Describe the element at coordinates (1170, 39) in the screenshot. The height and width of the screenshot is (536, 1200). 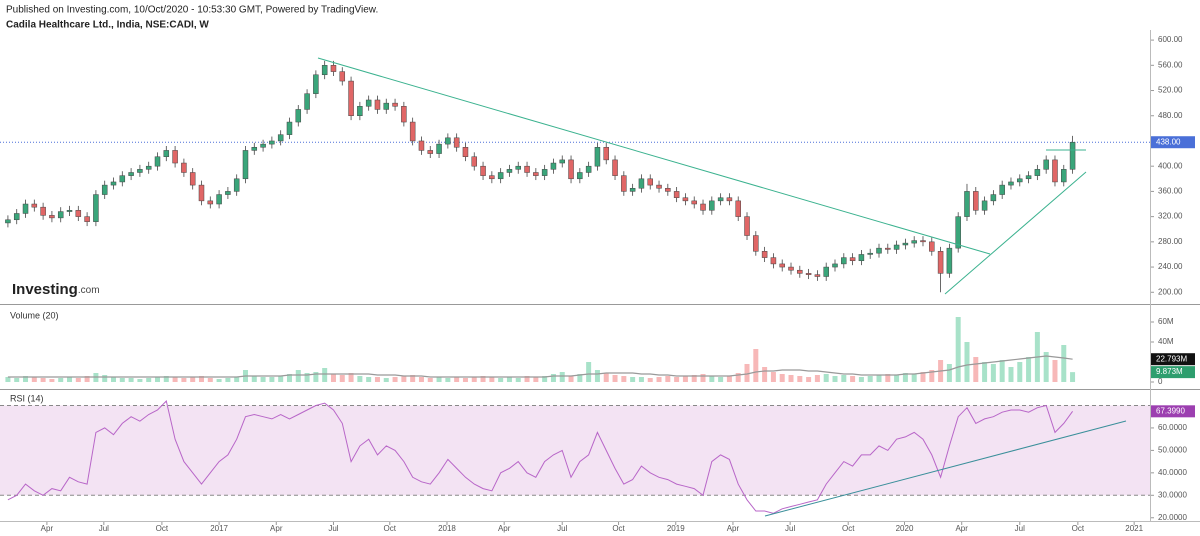
I see `y-tick-label: 600.00` at that location.